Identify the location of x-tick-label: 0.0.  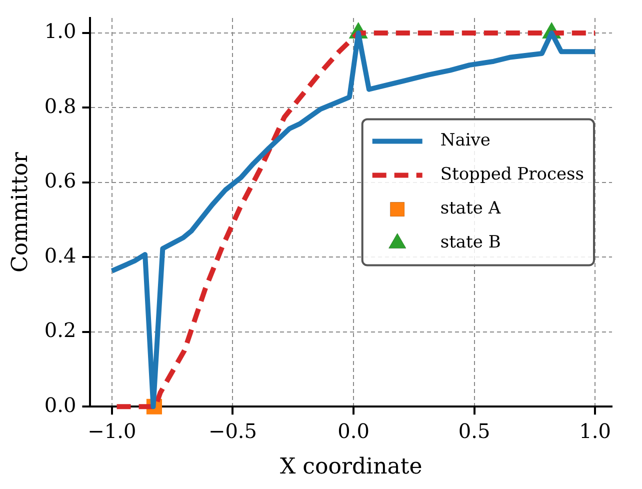
(354, 430).